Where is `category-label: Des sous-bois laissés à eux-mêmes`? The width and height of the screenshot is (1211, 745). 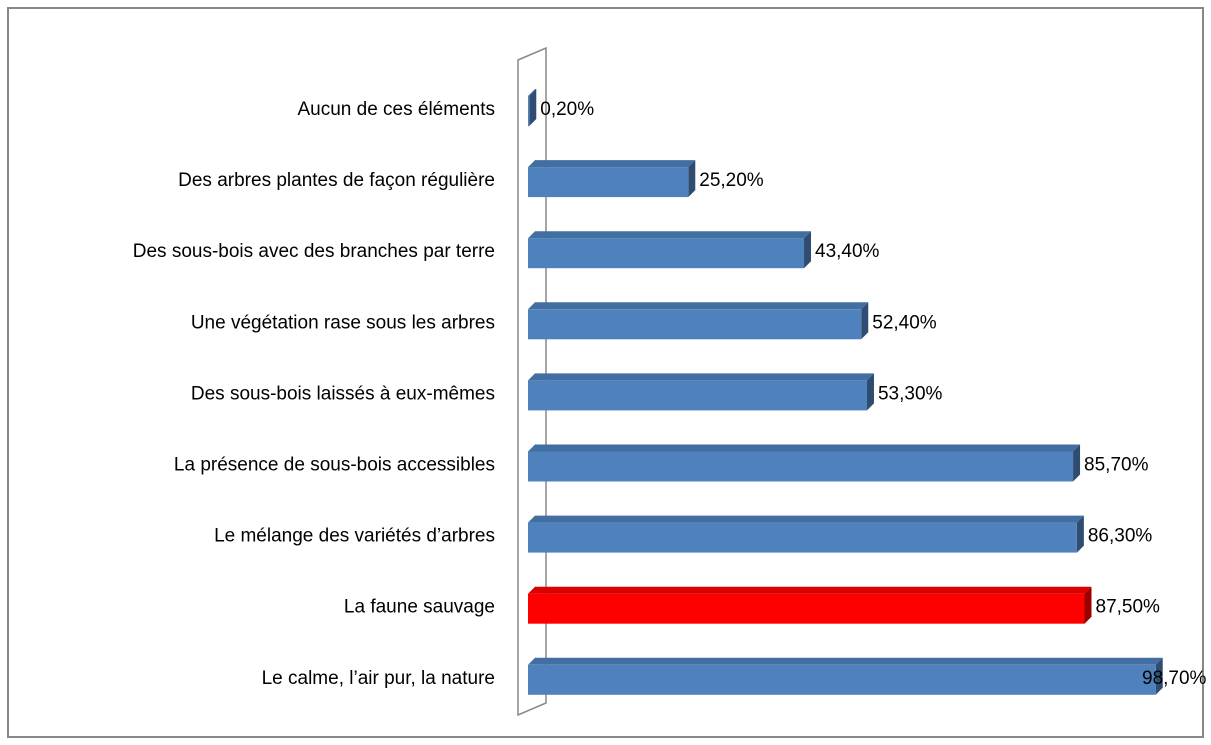
category-label: Des sous-bois laissés à eux-mêmes is located at coordinates (343, 393).